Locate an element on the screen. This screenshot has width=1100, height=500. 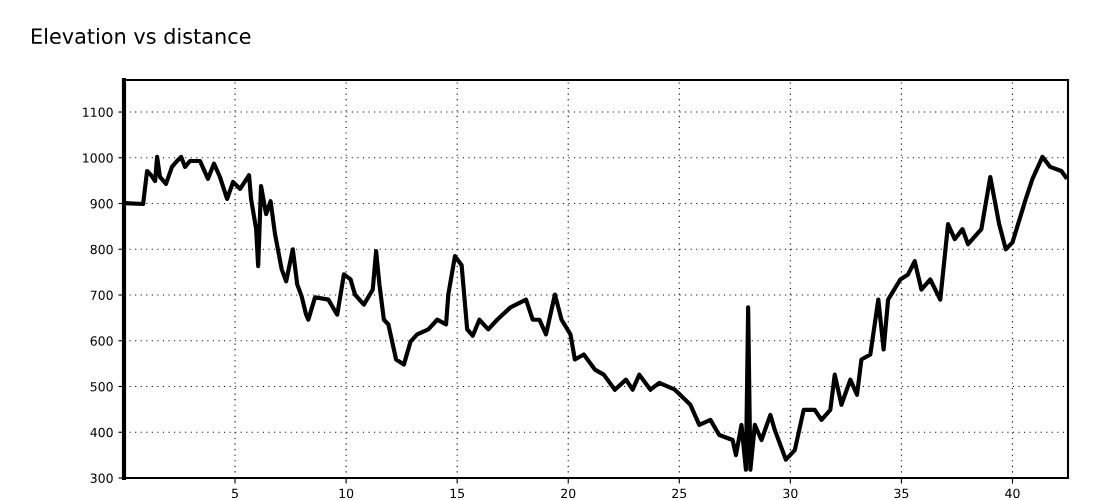
x-tick-label: 15 is located at coordinates (457, 493).